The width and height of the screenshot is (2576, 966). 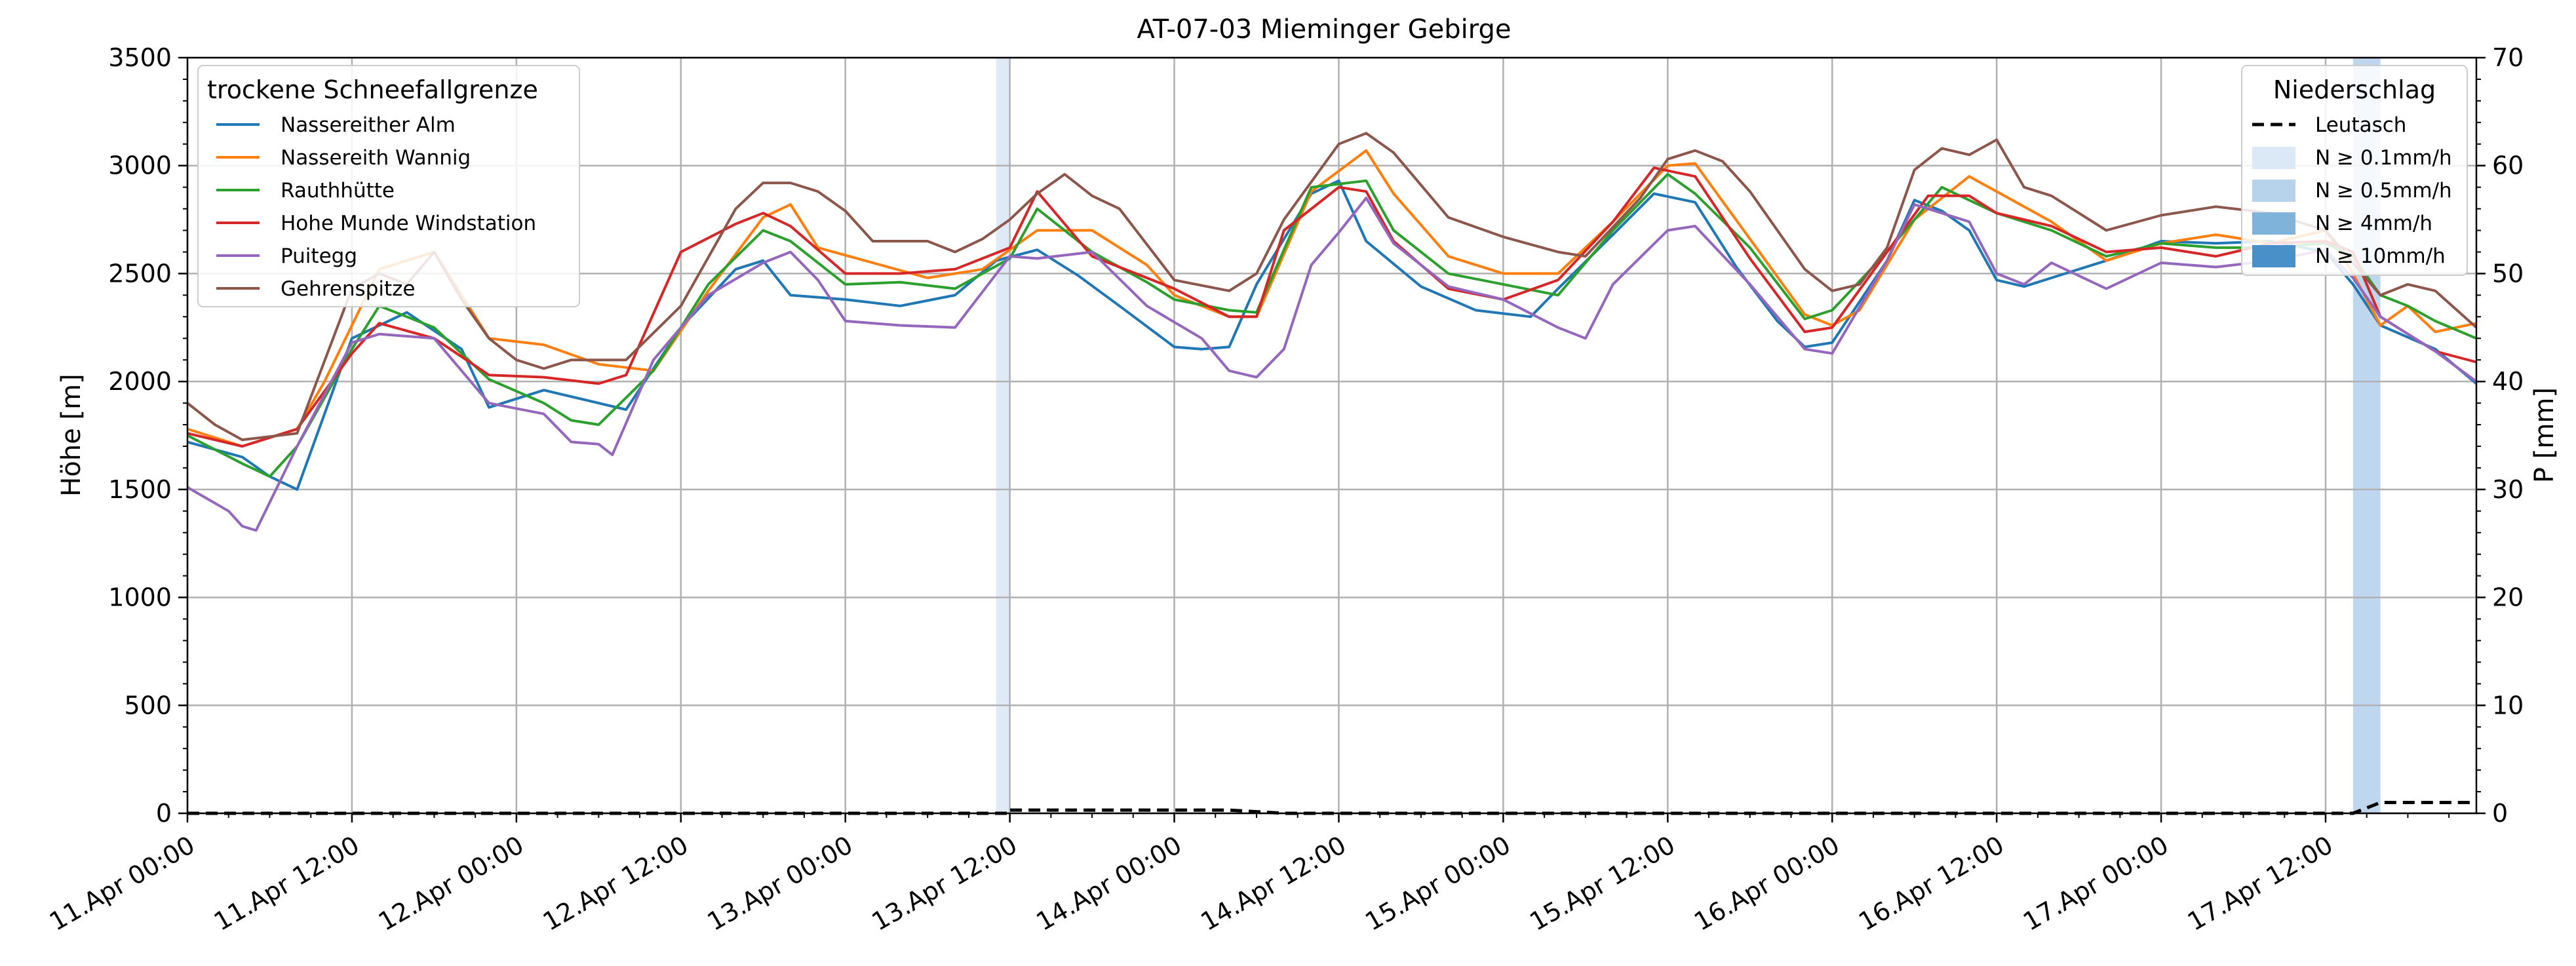 What do you see at coordinates (2508, 381) in the screenshot?
I see `y2-tick-label: 40` at bounding box center [2508, 381].